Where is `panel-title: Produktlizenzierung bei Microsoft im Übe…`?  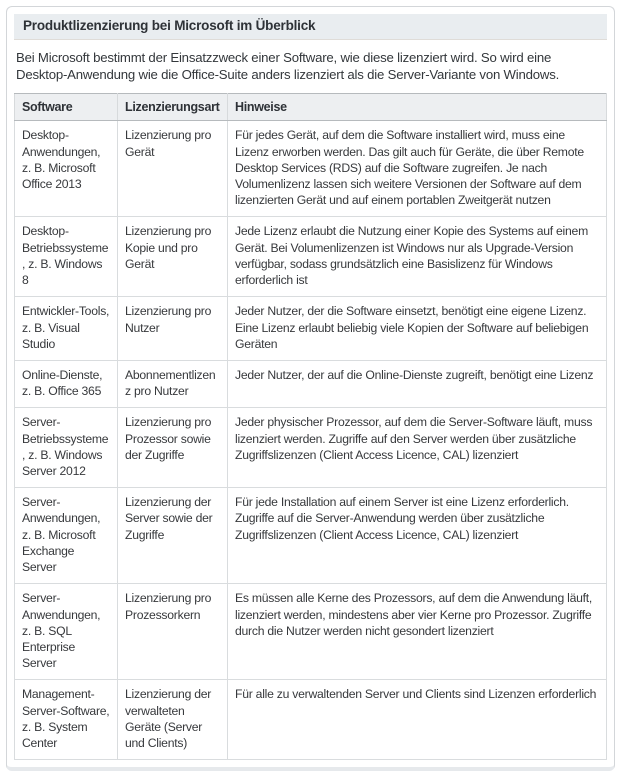 panel-title: Produktlizenzierung bei Microsoft im Übe… is located at coordinates (169, 25).